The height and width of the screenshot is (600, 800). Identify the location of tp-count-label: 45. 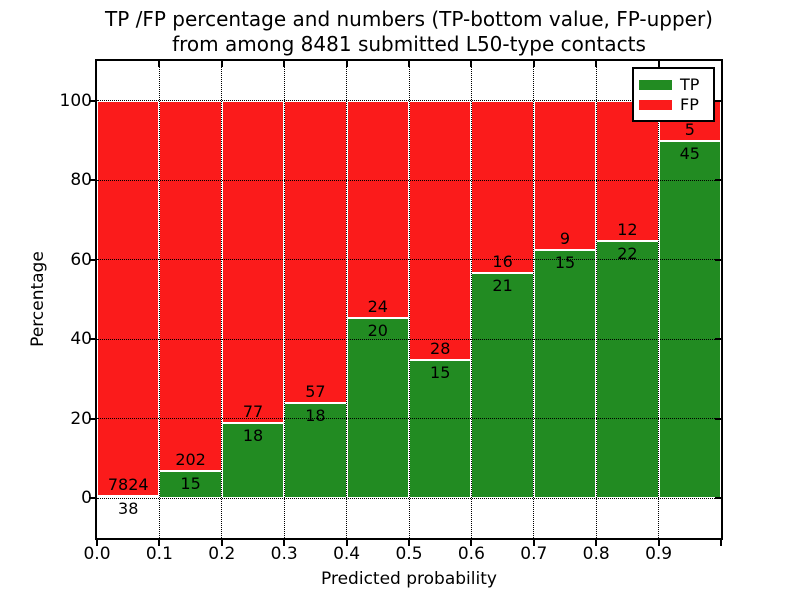
(689, 153).